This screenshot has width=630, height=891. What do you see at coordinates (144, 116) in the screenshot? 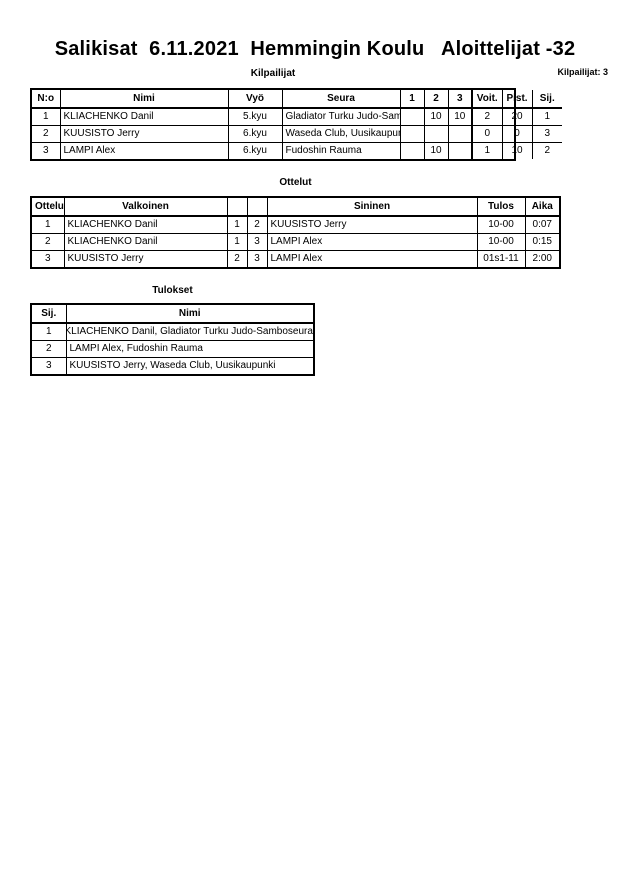
I see `cell-name: KLIACHENKO Danil` at bounding box center [144, 116].